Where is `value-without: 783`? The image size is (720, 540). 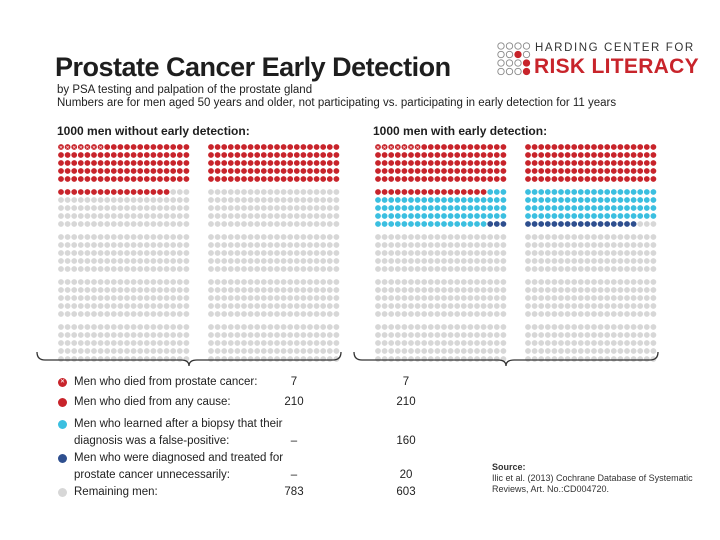
value-without: 783 is located at coordinates (294, 492).